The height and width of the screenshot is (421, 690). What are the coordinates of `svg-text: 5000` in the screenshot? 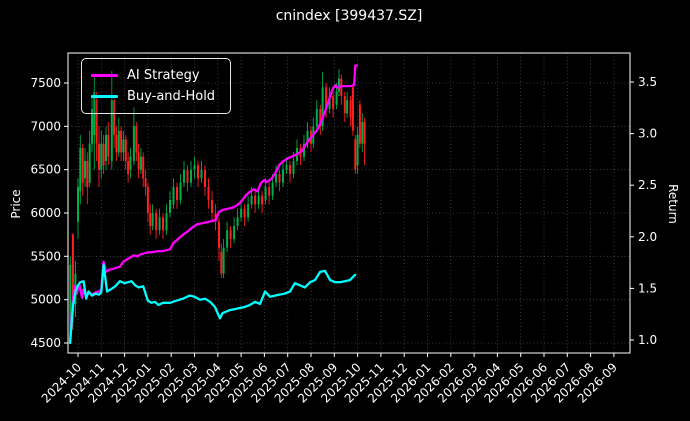 It's located at (45, 300).